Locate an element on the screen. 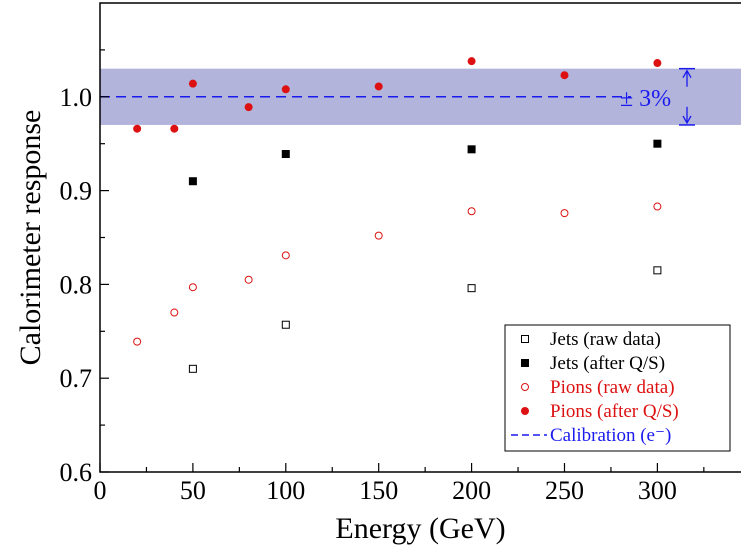 This screenshot has height=550, width=741. x-tick-label: 100 is located at coordinates (285, 490).